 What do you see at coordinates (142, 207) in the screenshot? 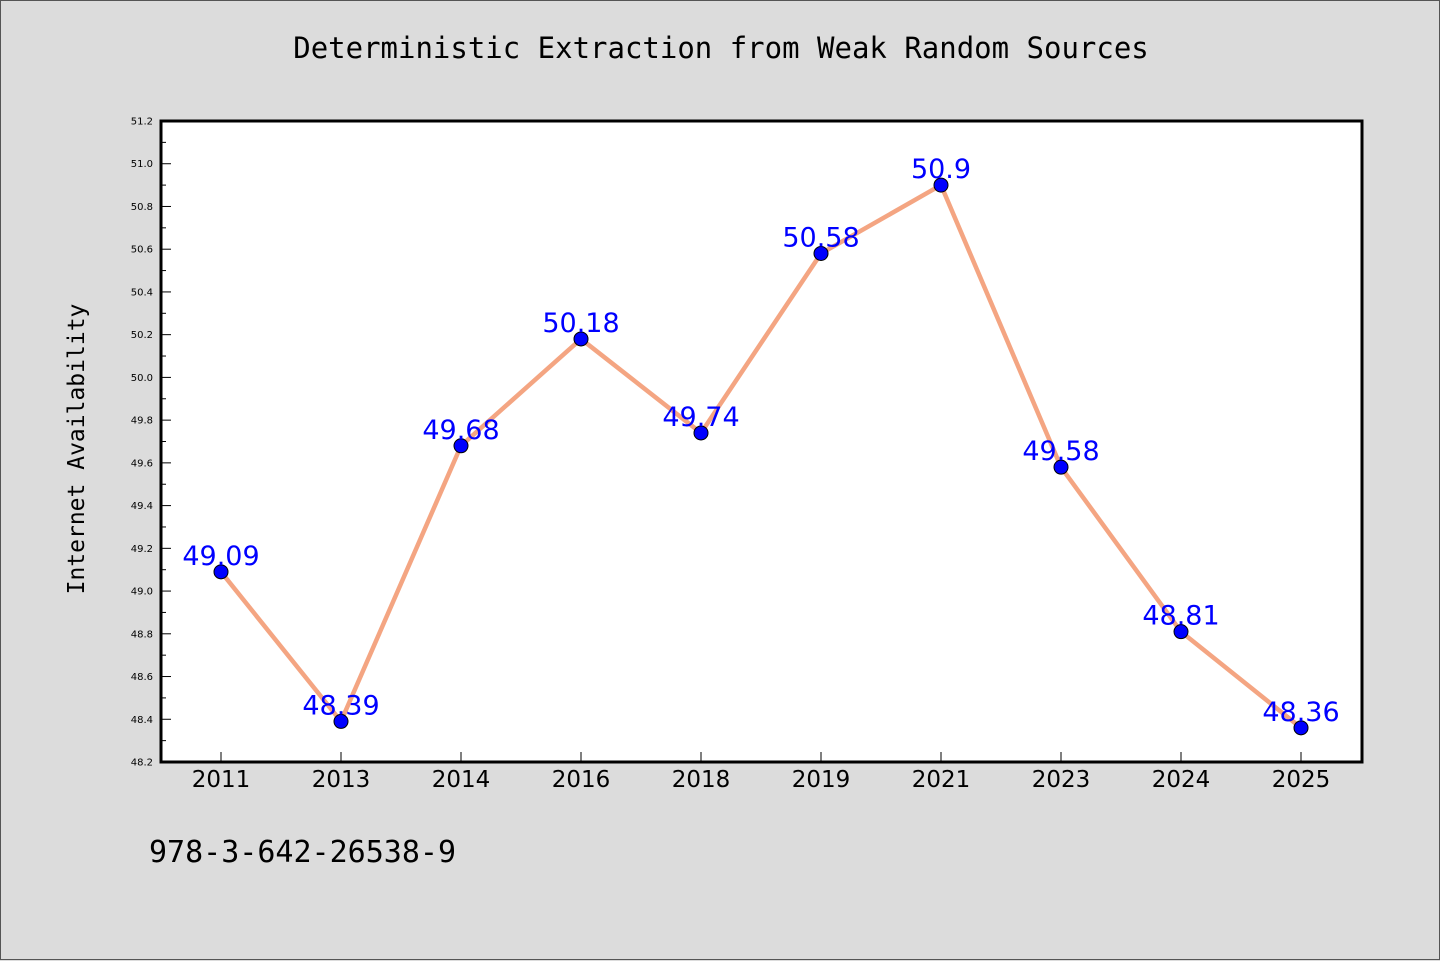
I see `y-tick-label: 50.8` at bounding box center [142, 207].